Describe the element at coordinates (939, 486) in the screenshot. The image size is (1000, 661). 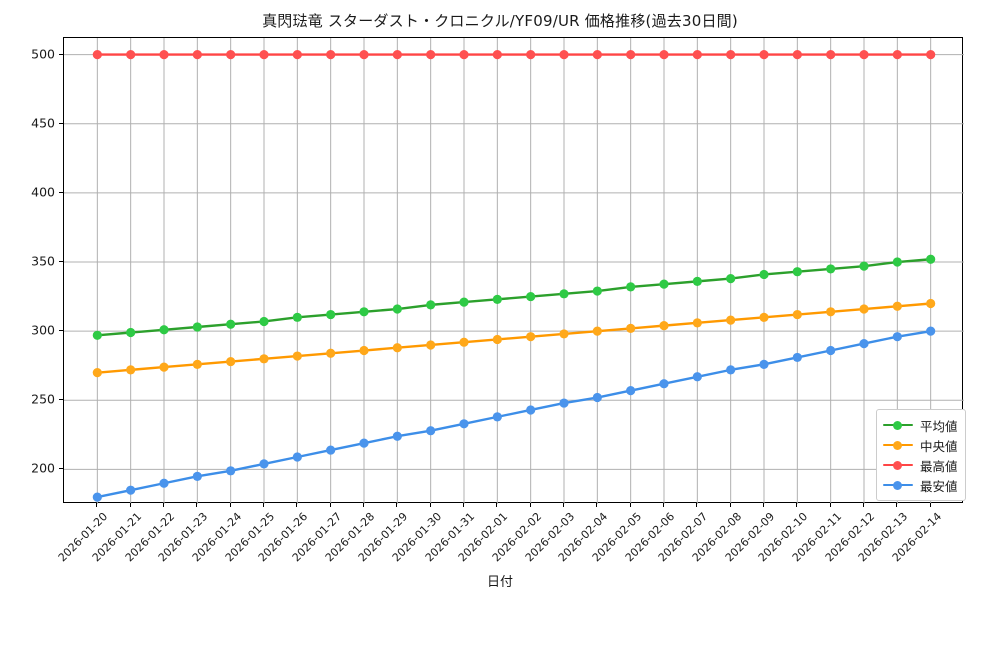
I see `legend-label: 最安値` at that location.